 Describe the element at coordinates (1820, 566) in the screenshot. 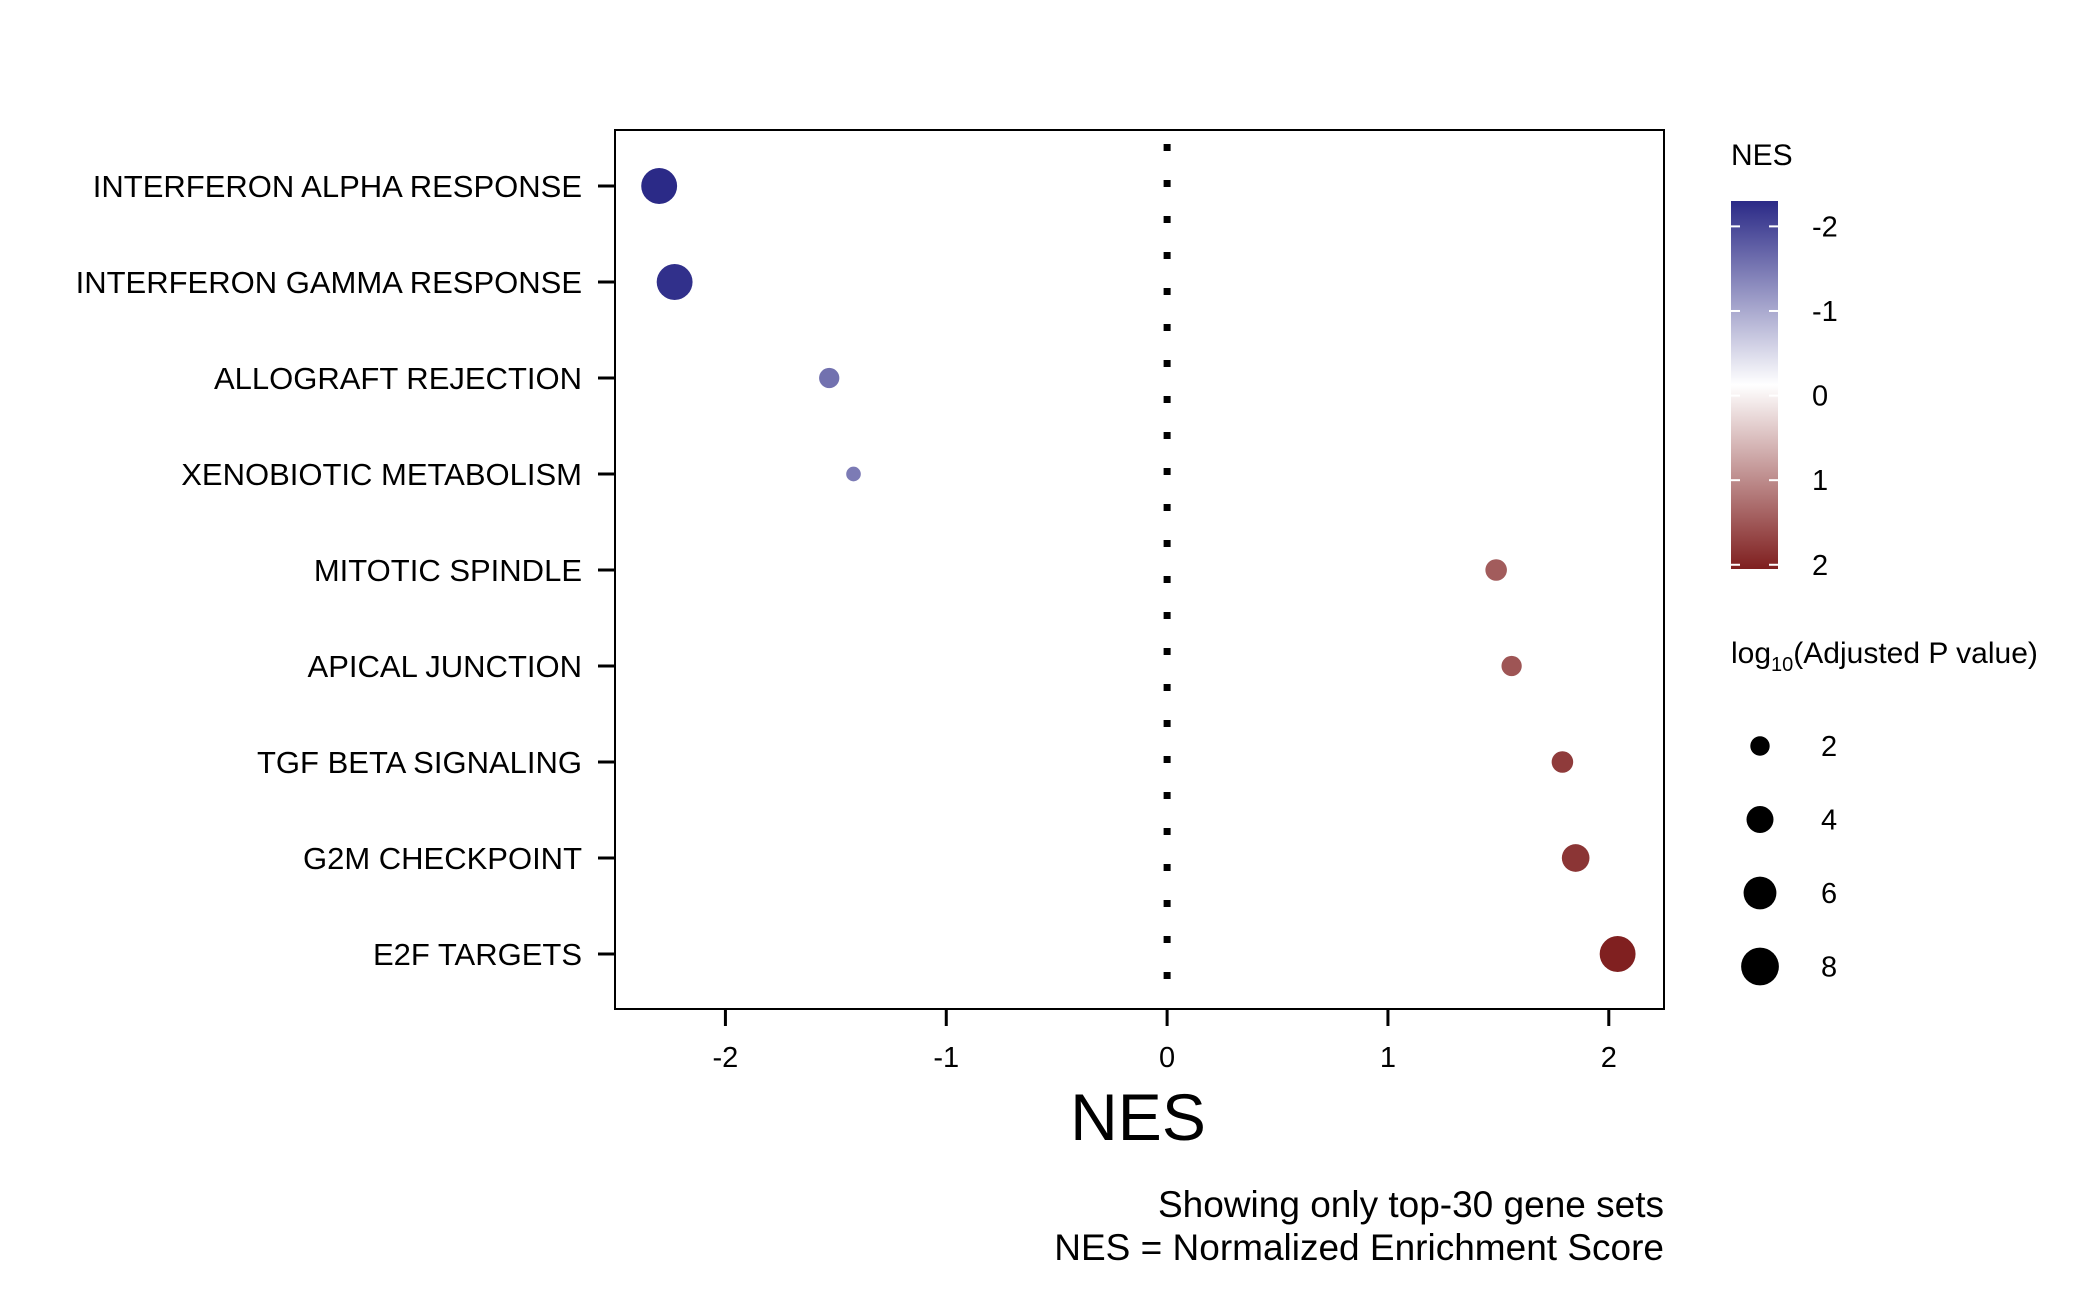

I see `color-scale-label: 2` at that location.